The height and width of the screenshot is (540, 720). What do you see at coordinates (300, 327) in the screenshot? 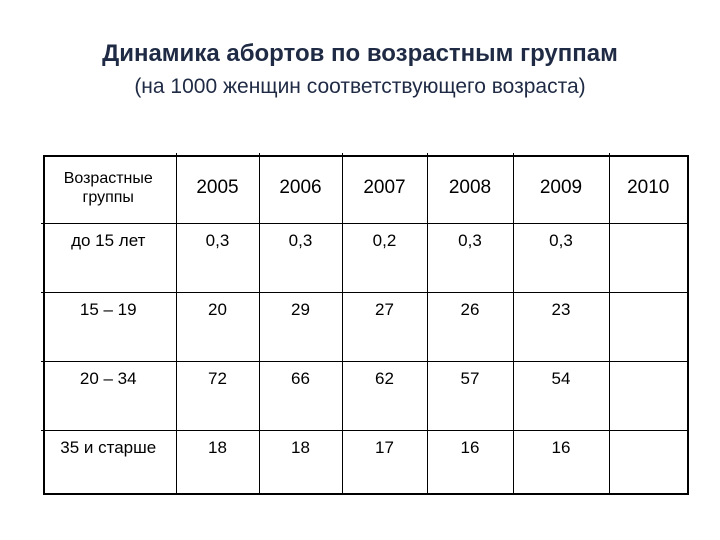
I see `table-cell: 29` at bounding box center [300, 327].